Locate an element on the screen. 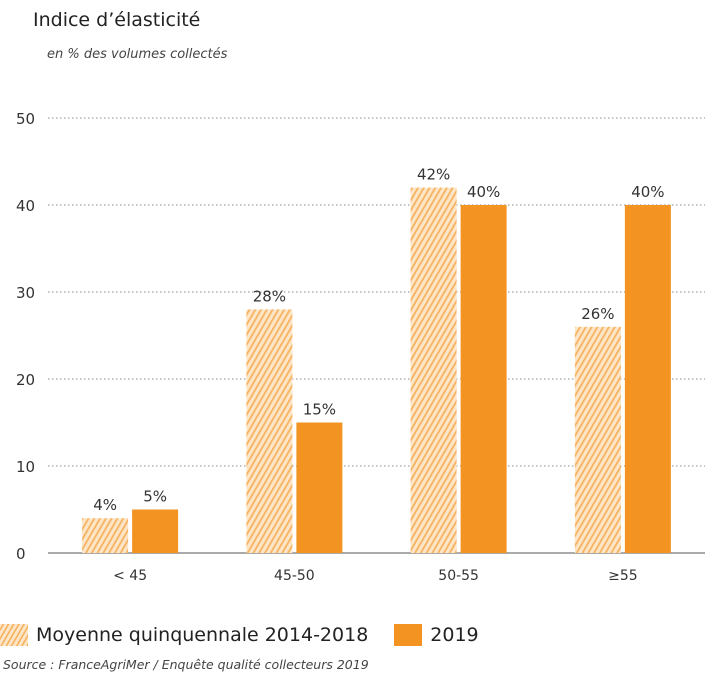  chart-subtitle: en % des volumes collectés is located at coordinates (137, 54).